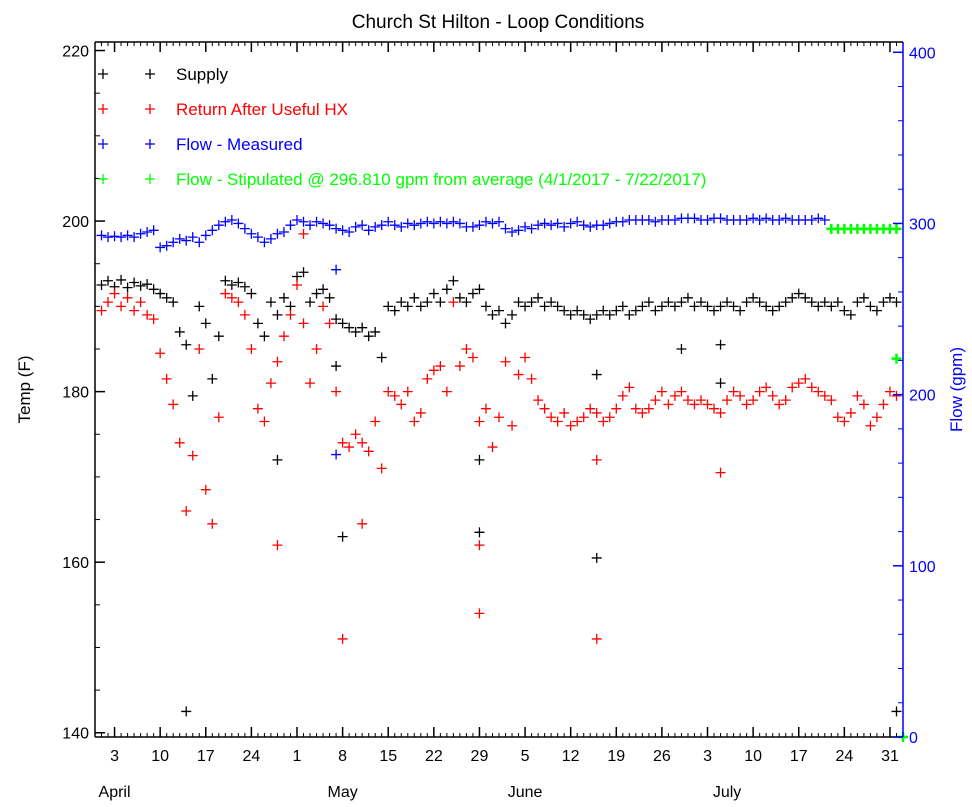  Describe the element at coordinates (24, 390) in the screenshot. I see `y-axis-left-title: Temp (F)` at that location.